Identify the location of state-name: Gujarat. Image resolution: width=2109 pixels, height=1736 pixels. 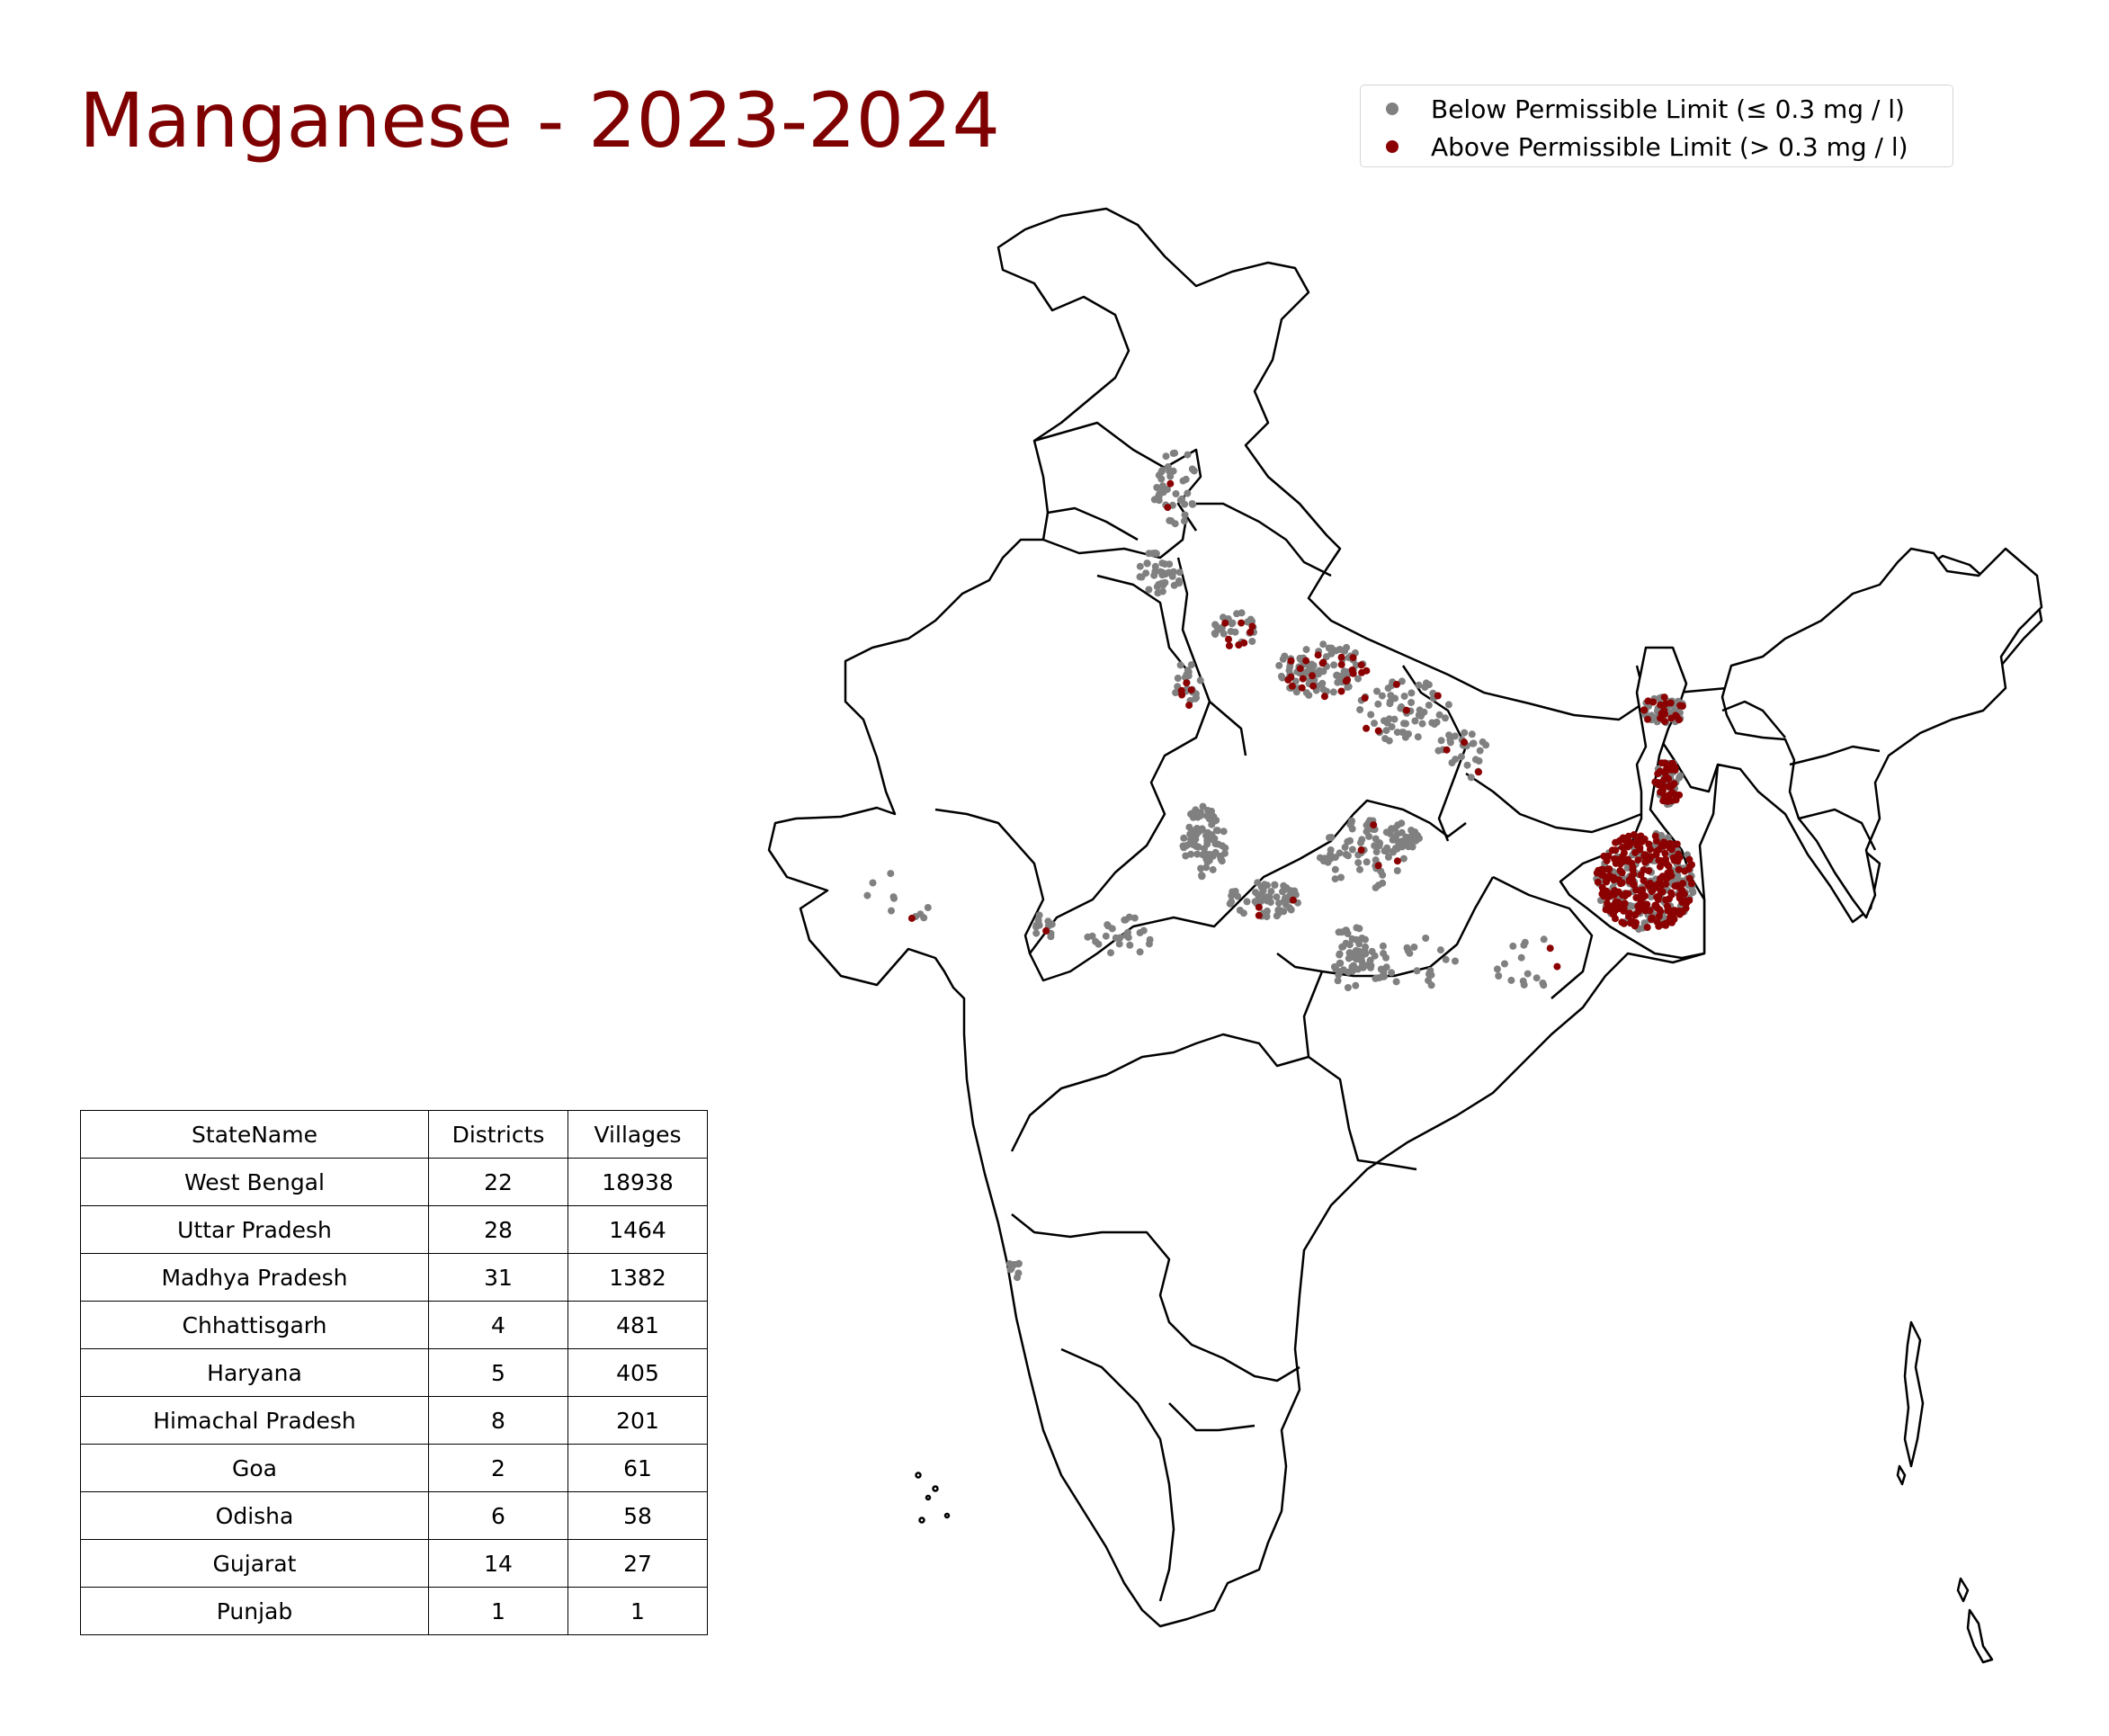
(255, 1563).